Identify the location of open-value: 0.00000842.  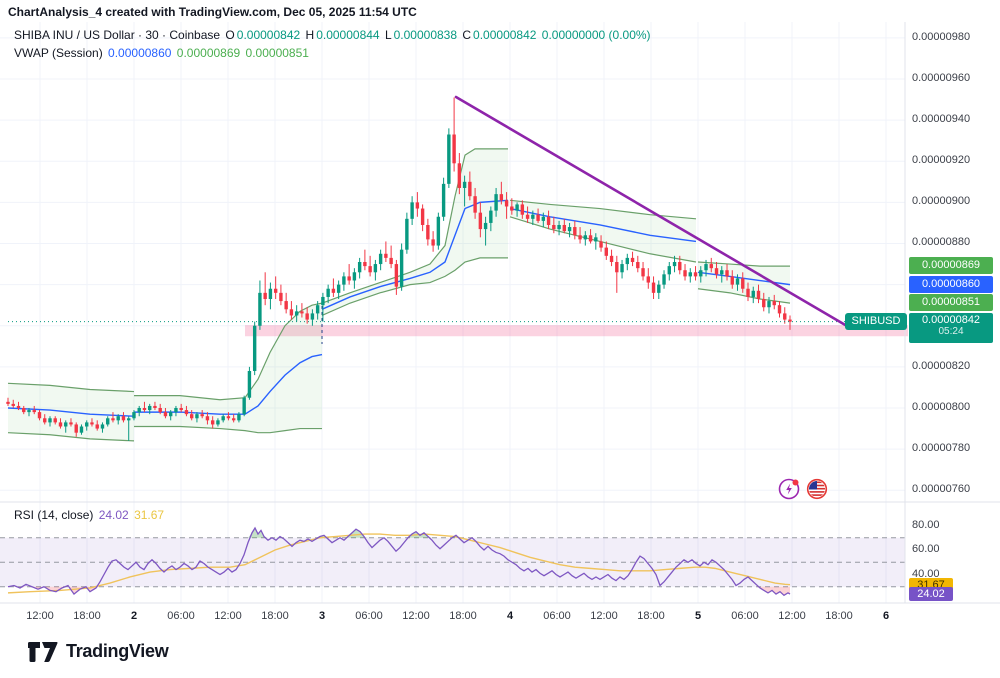
(268, 35).